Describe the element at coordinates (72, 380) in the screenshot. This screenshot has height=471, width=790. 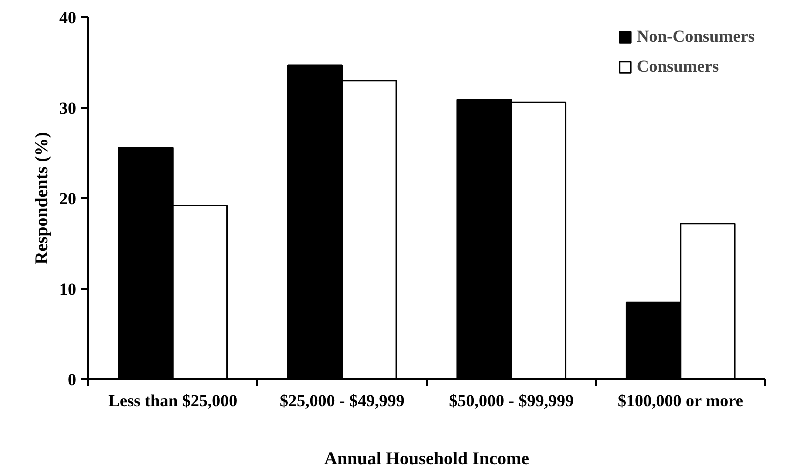
I see `y-tick-label: 0` at that location.